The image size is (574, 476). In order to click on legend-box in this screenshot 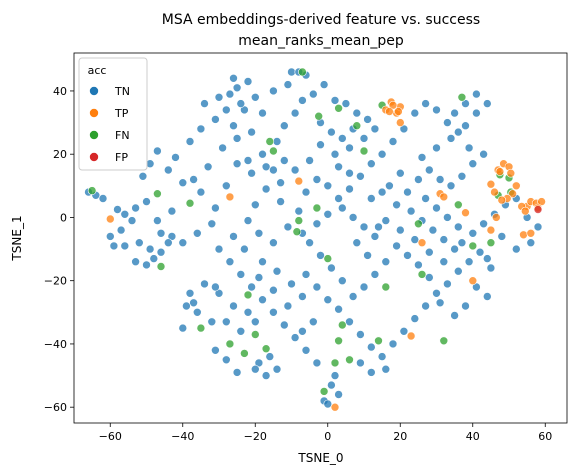, I will do `click(113, 114)`.